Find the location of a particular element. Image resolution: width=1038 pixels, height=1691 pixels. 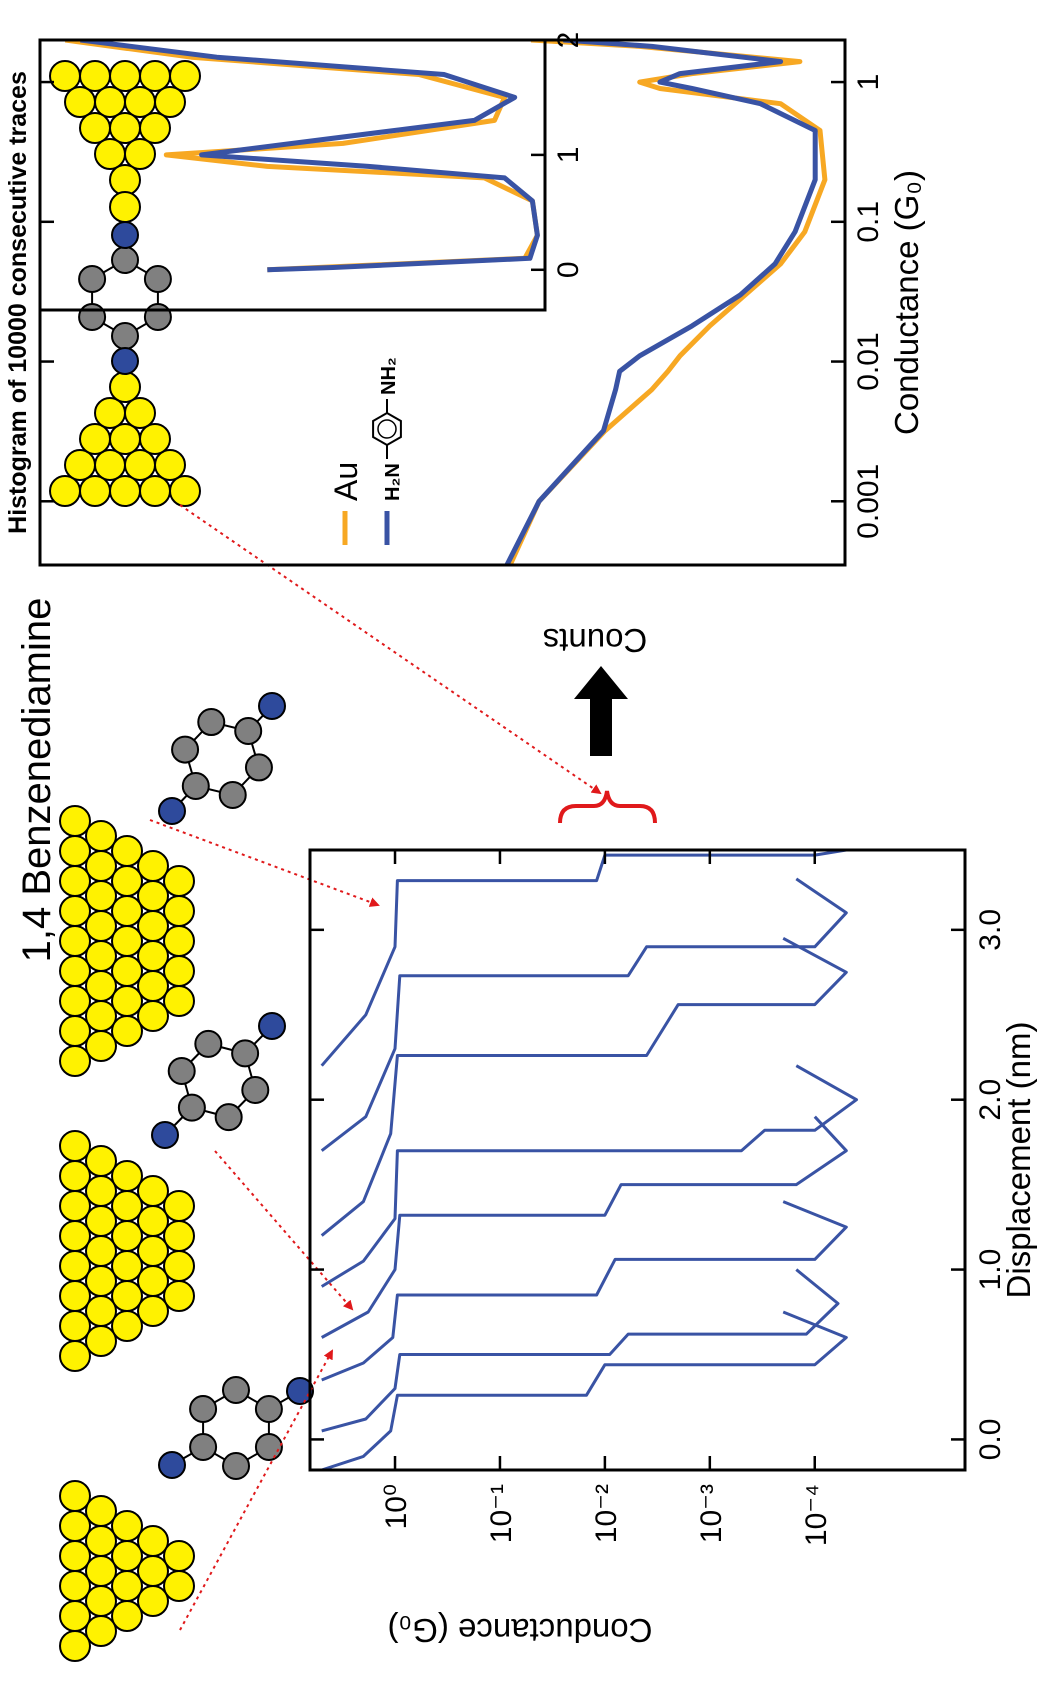

y-tick-label: 10⁻³ is located at coordinates (711, 1513).